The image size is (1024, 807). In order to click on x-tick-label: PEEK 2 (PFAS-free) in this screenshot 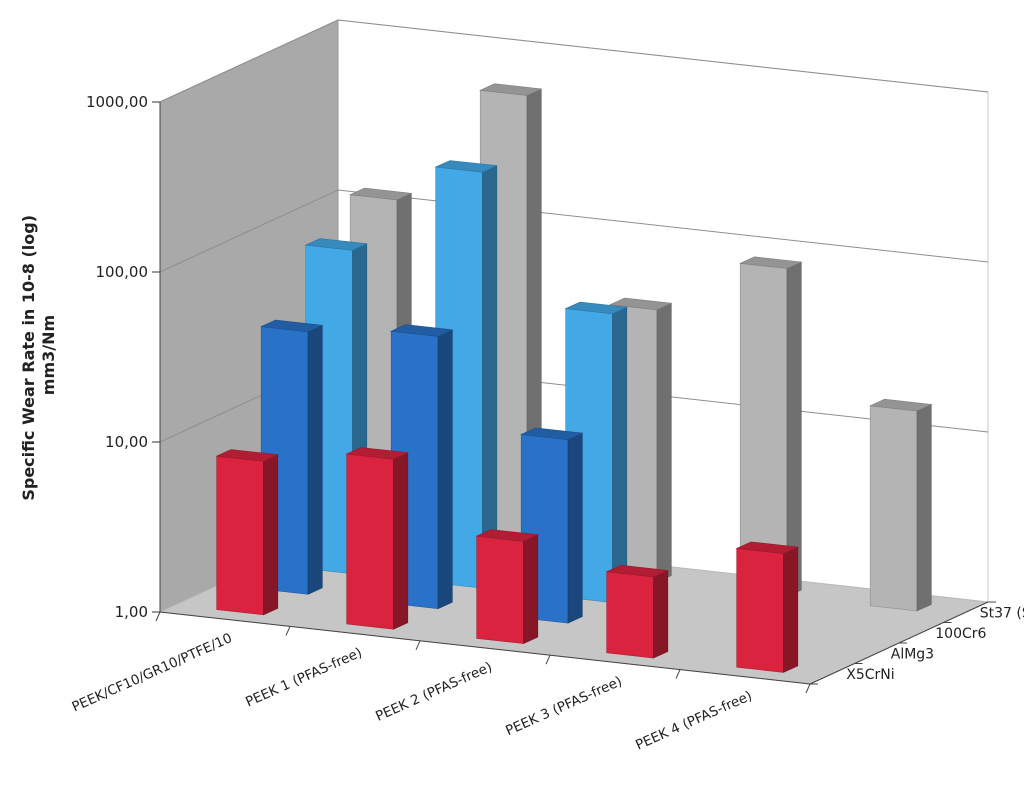, I will do `click(433, 692)`.